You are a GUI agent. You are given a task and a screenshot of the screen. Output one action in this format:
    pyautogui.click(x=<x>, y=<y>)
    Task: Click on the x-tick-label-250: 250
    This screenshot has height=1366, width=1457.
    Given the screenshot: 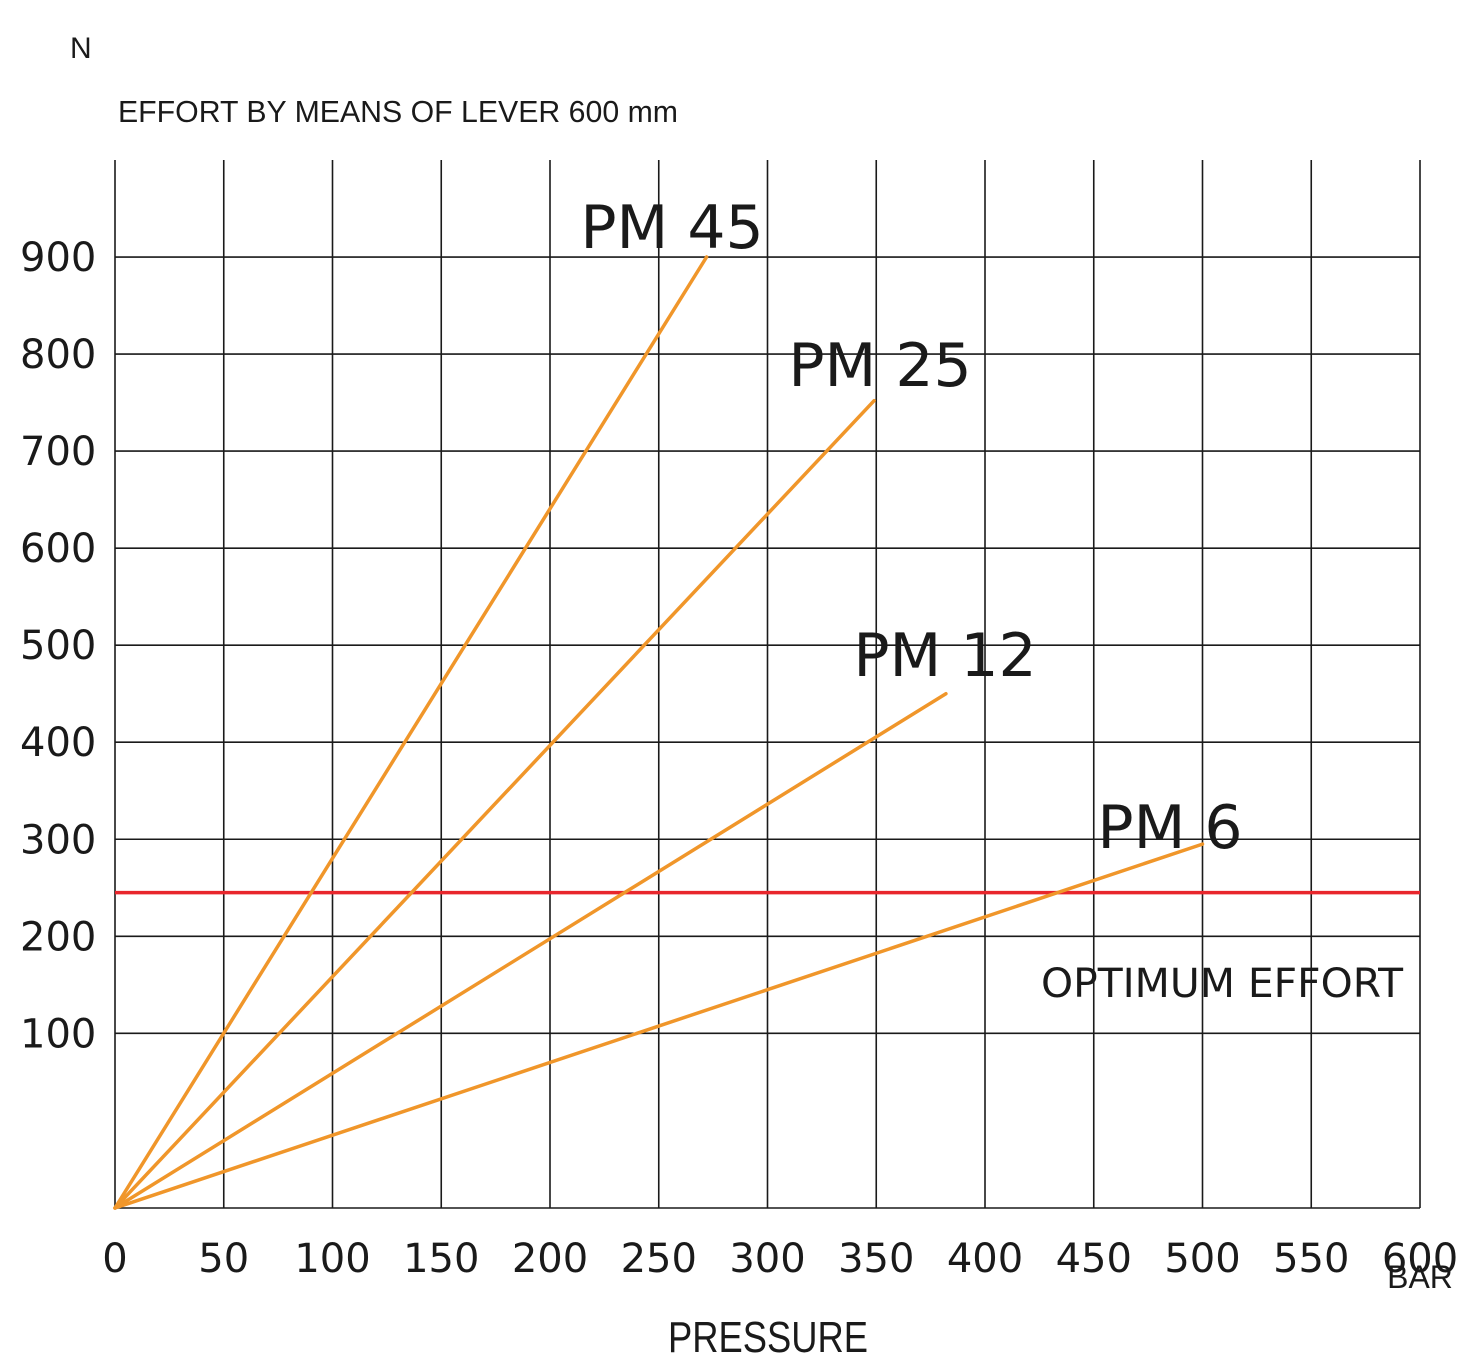 What is the action you would take?
    pyautogui.click(x=659, y=1259)
    